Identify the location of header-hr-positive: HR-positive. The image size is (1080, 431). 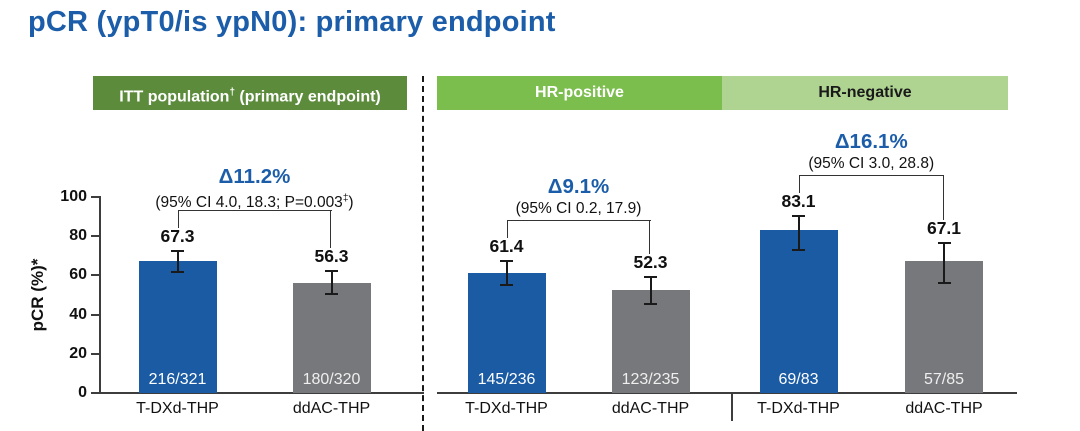
(579, 93).